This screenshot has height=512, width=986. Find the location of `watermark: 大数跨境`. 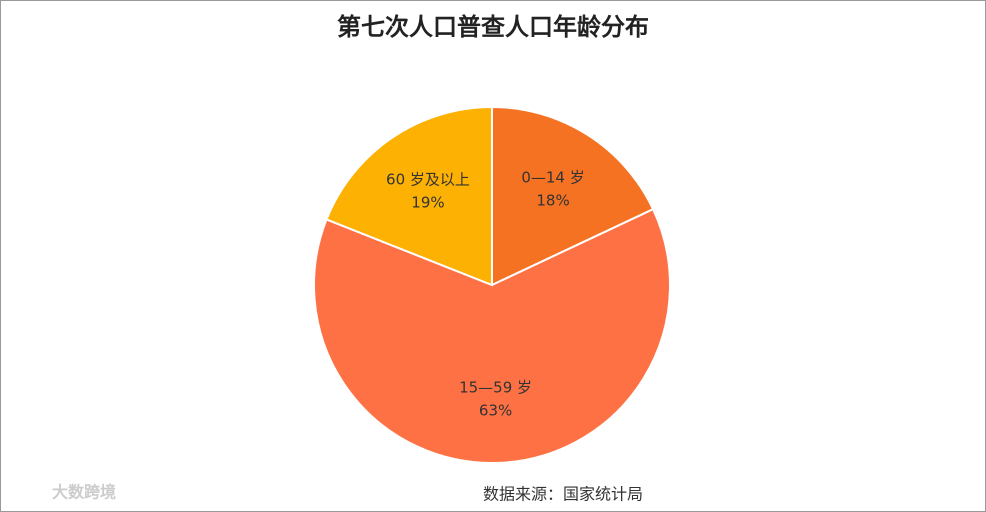

watermark: 大数跨境 is located at coordinates (84, 492).